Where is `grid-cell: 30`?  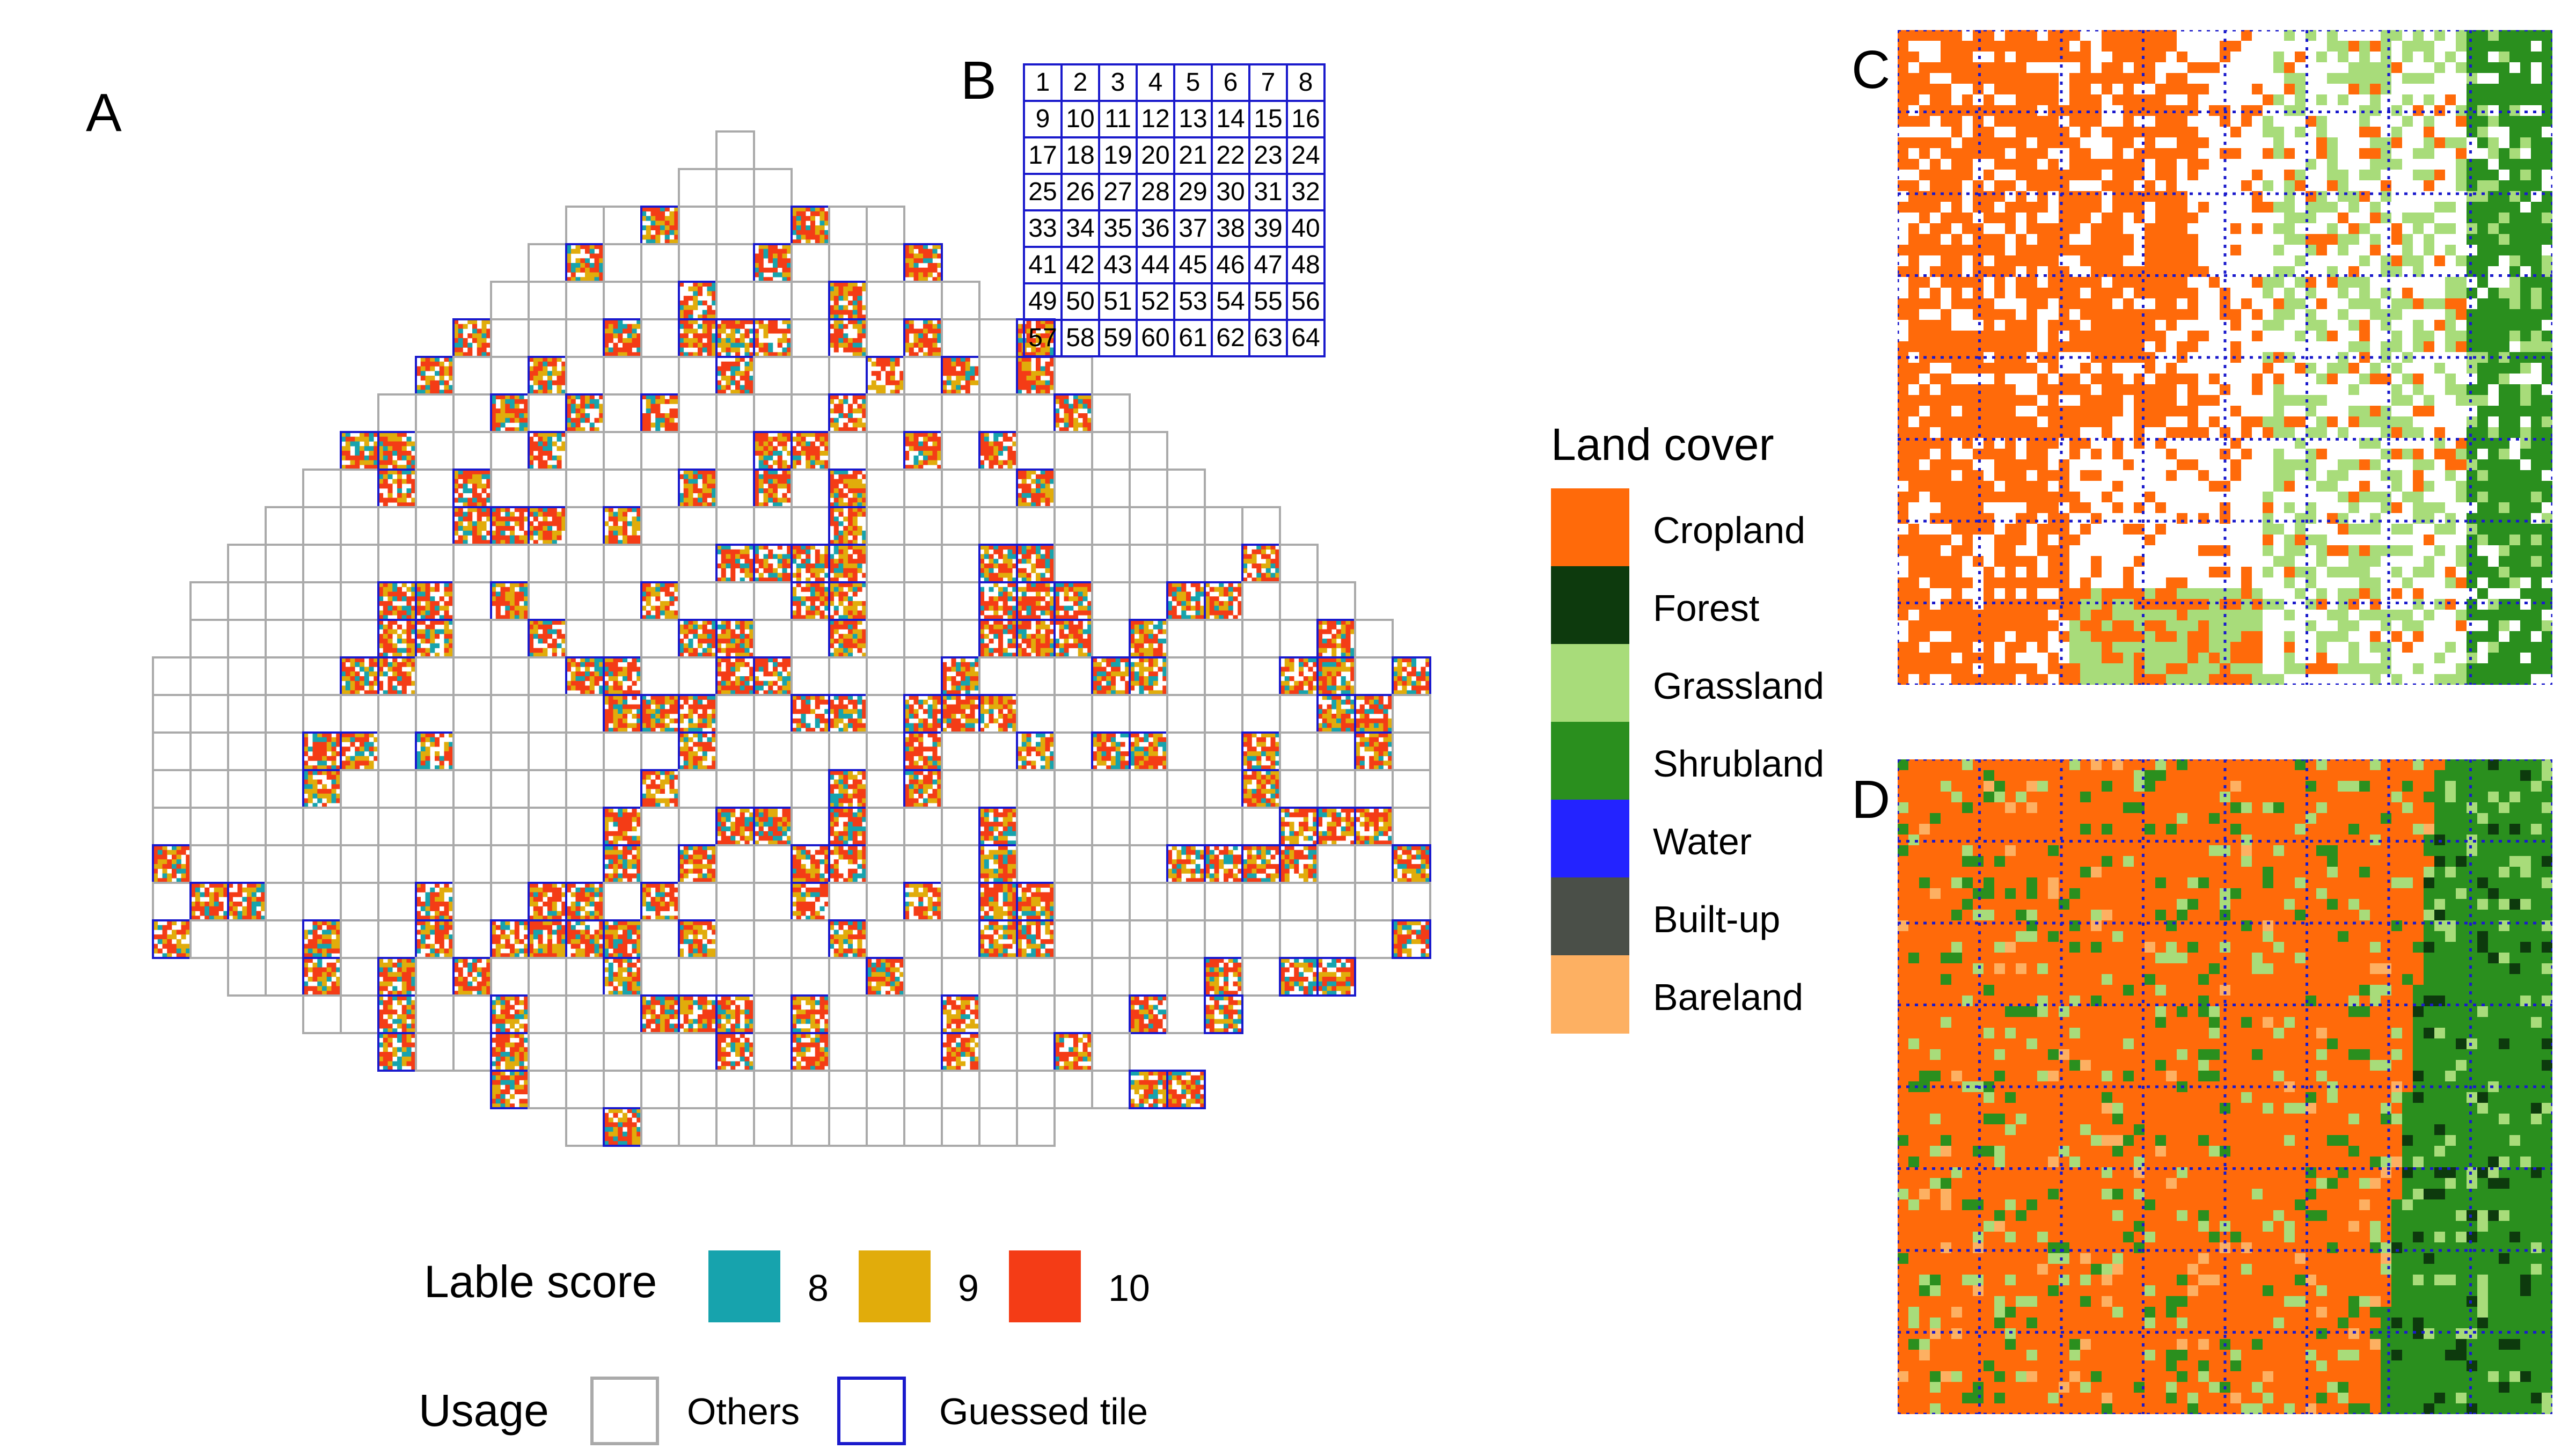 grid-cell: 30 is located at coordinates (1230, 192).